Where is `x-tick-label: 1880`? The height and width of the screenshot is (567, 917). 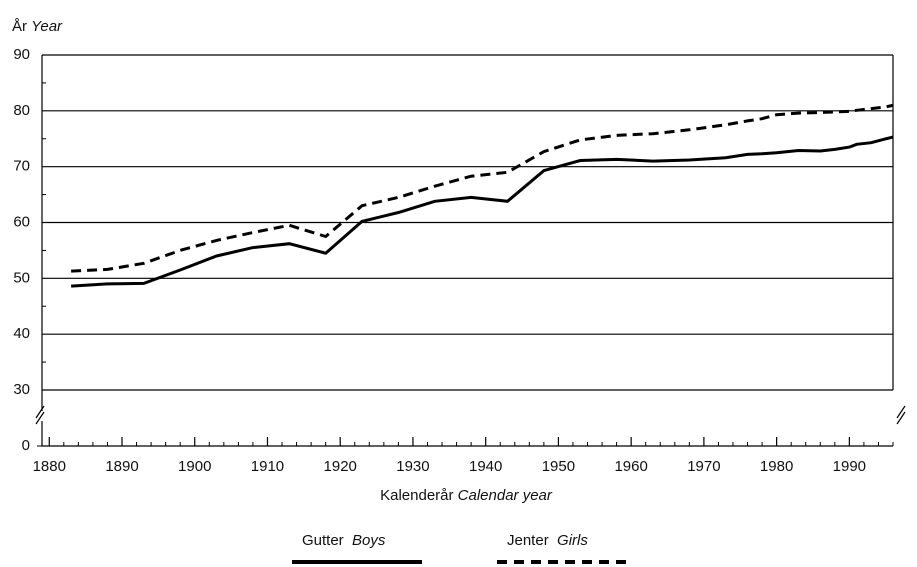 x-tick-label: 1880 is located at coordinates (49, 466).